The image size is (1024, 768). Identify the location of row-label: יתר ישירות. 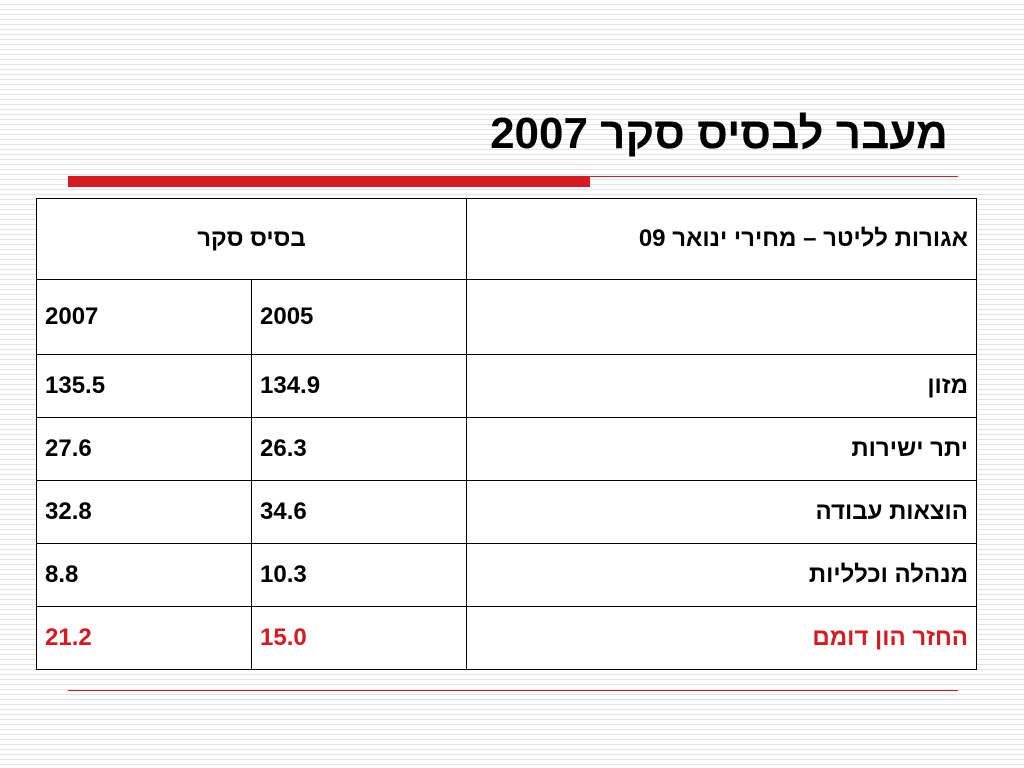
(721, 449).